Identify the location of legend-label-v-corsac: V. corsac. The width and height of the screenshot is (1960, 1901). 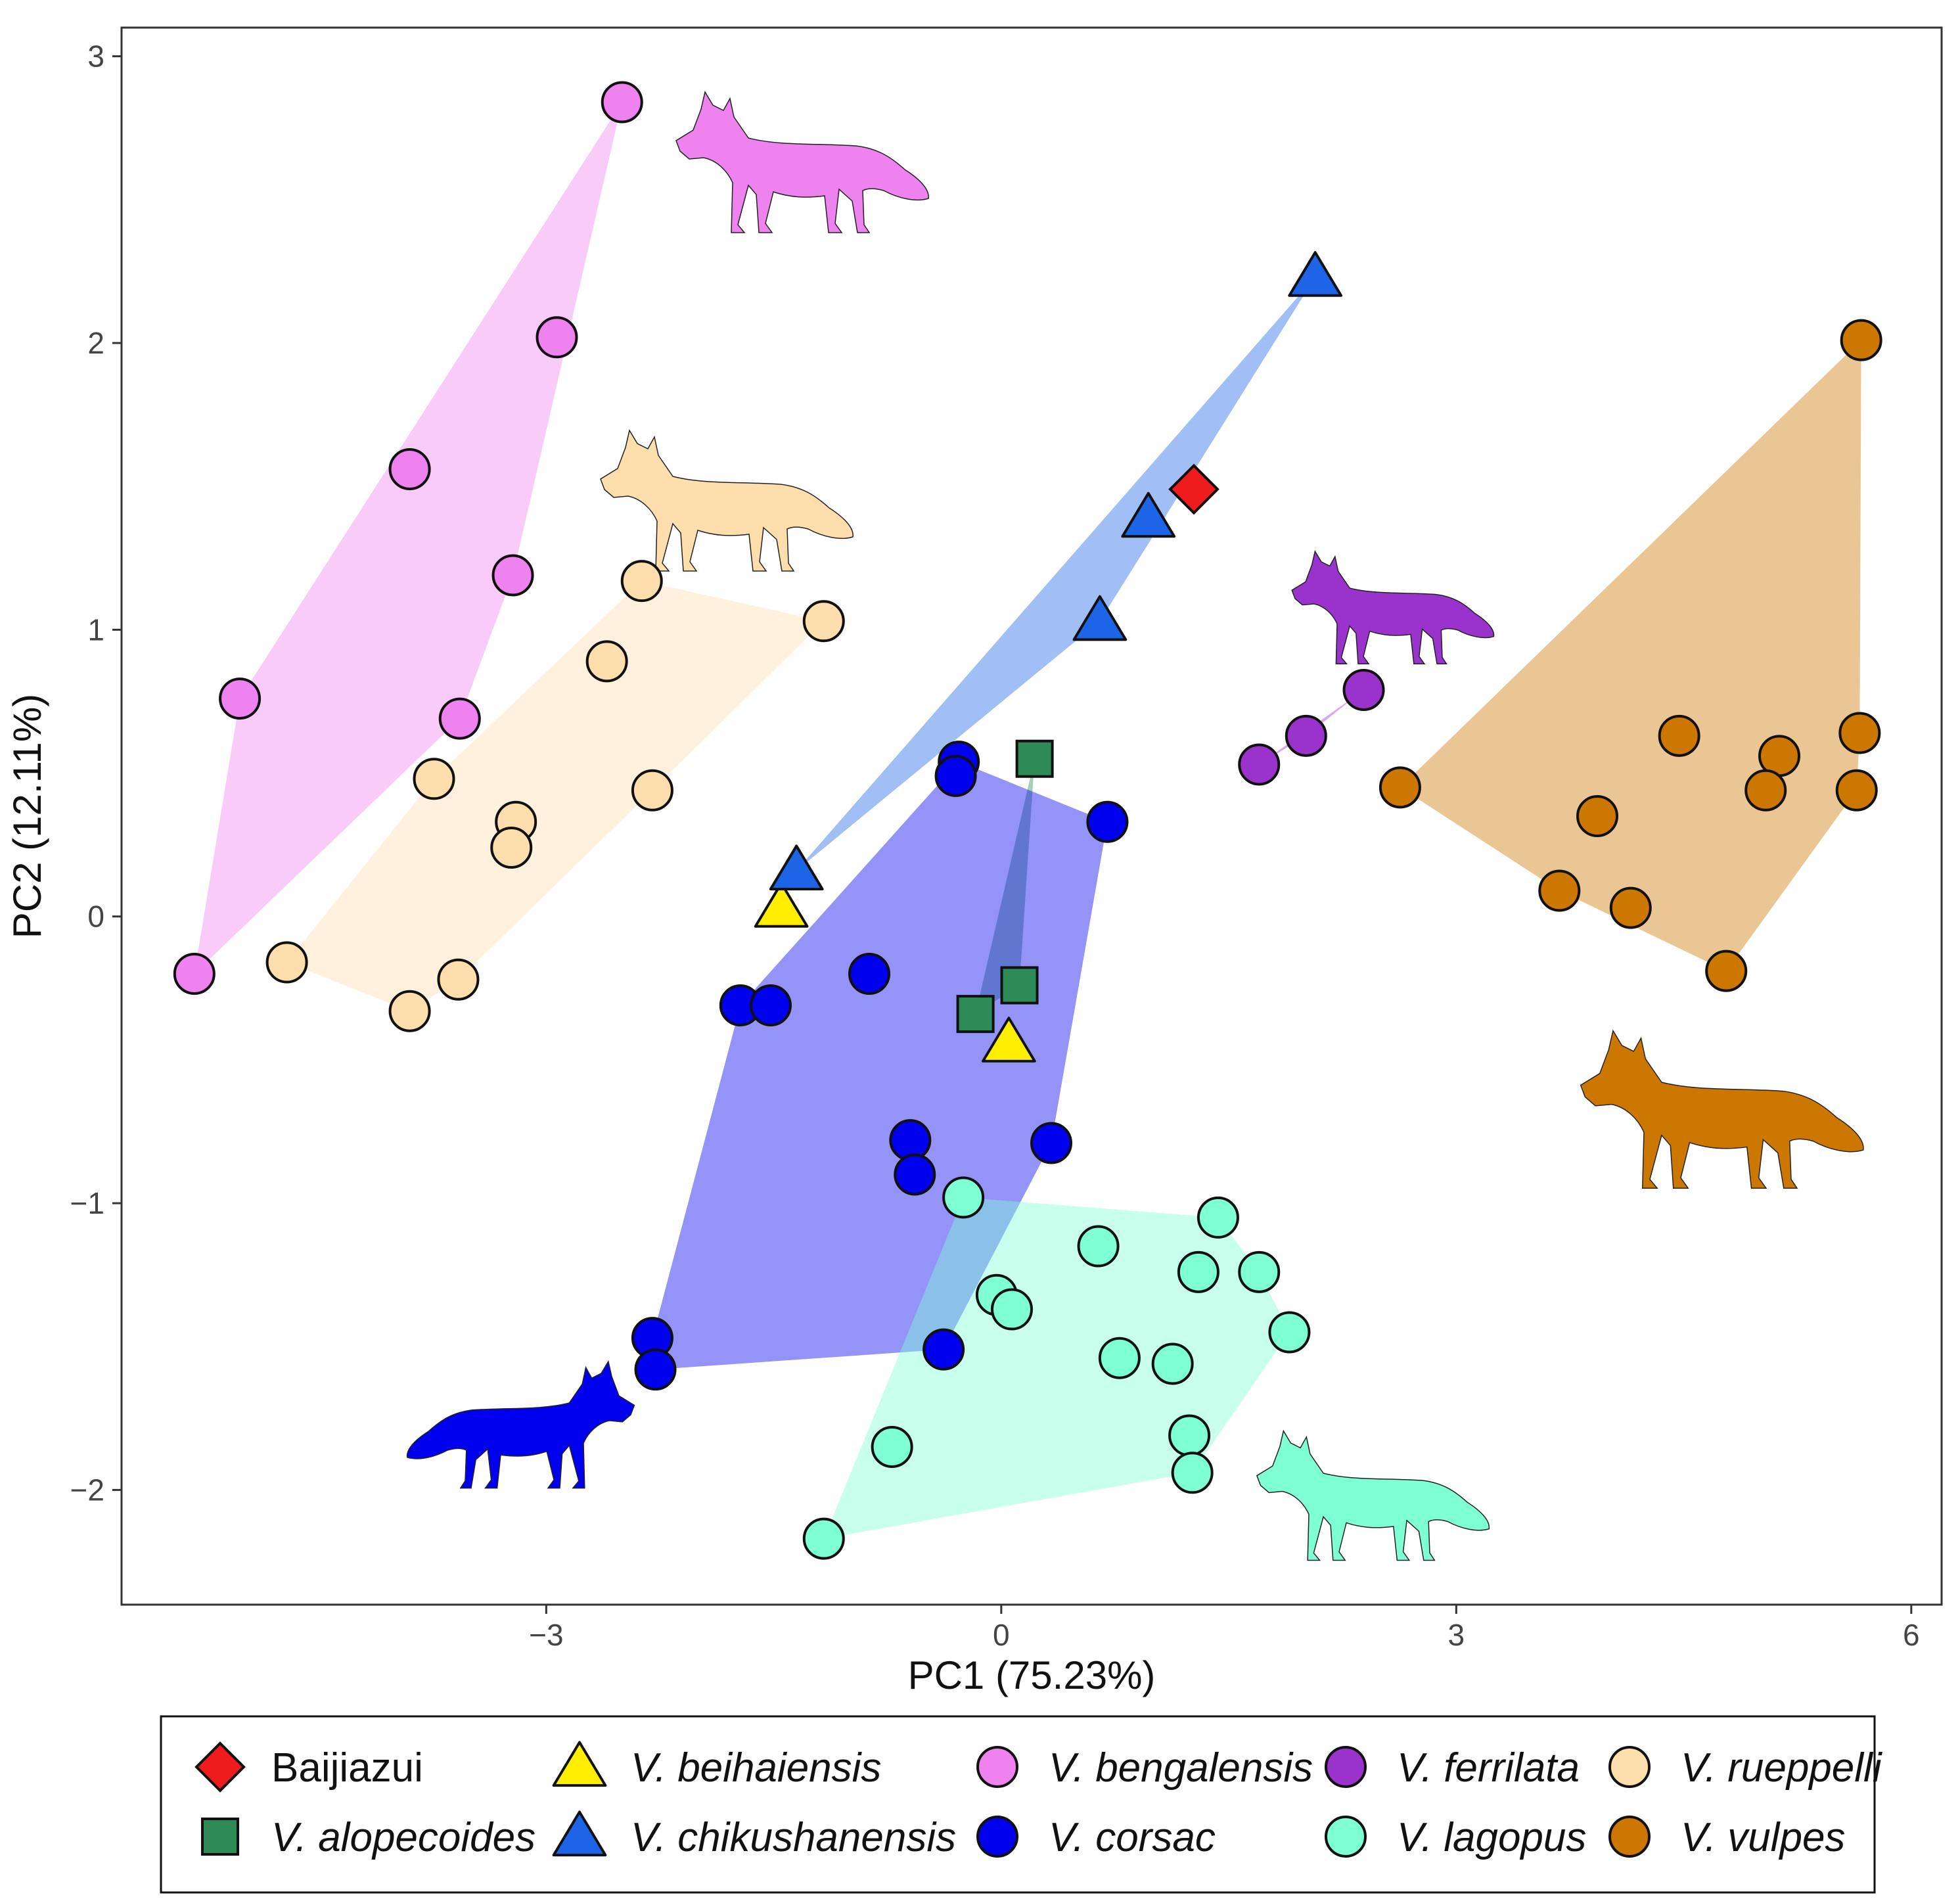
(1132, 1838).